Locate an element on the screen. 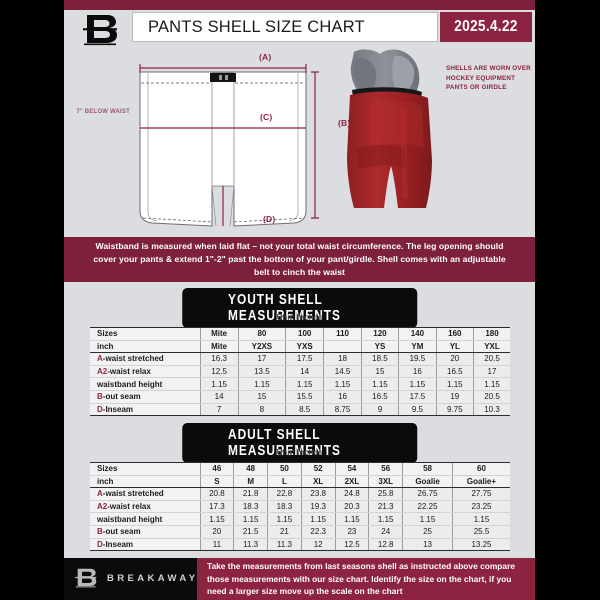  table-row: Sizes Mite 80 100 110 120 140 160 180 is located at coordinates (300, 334).